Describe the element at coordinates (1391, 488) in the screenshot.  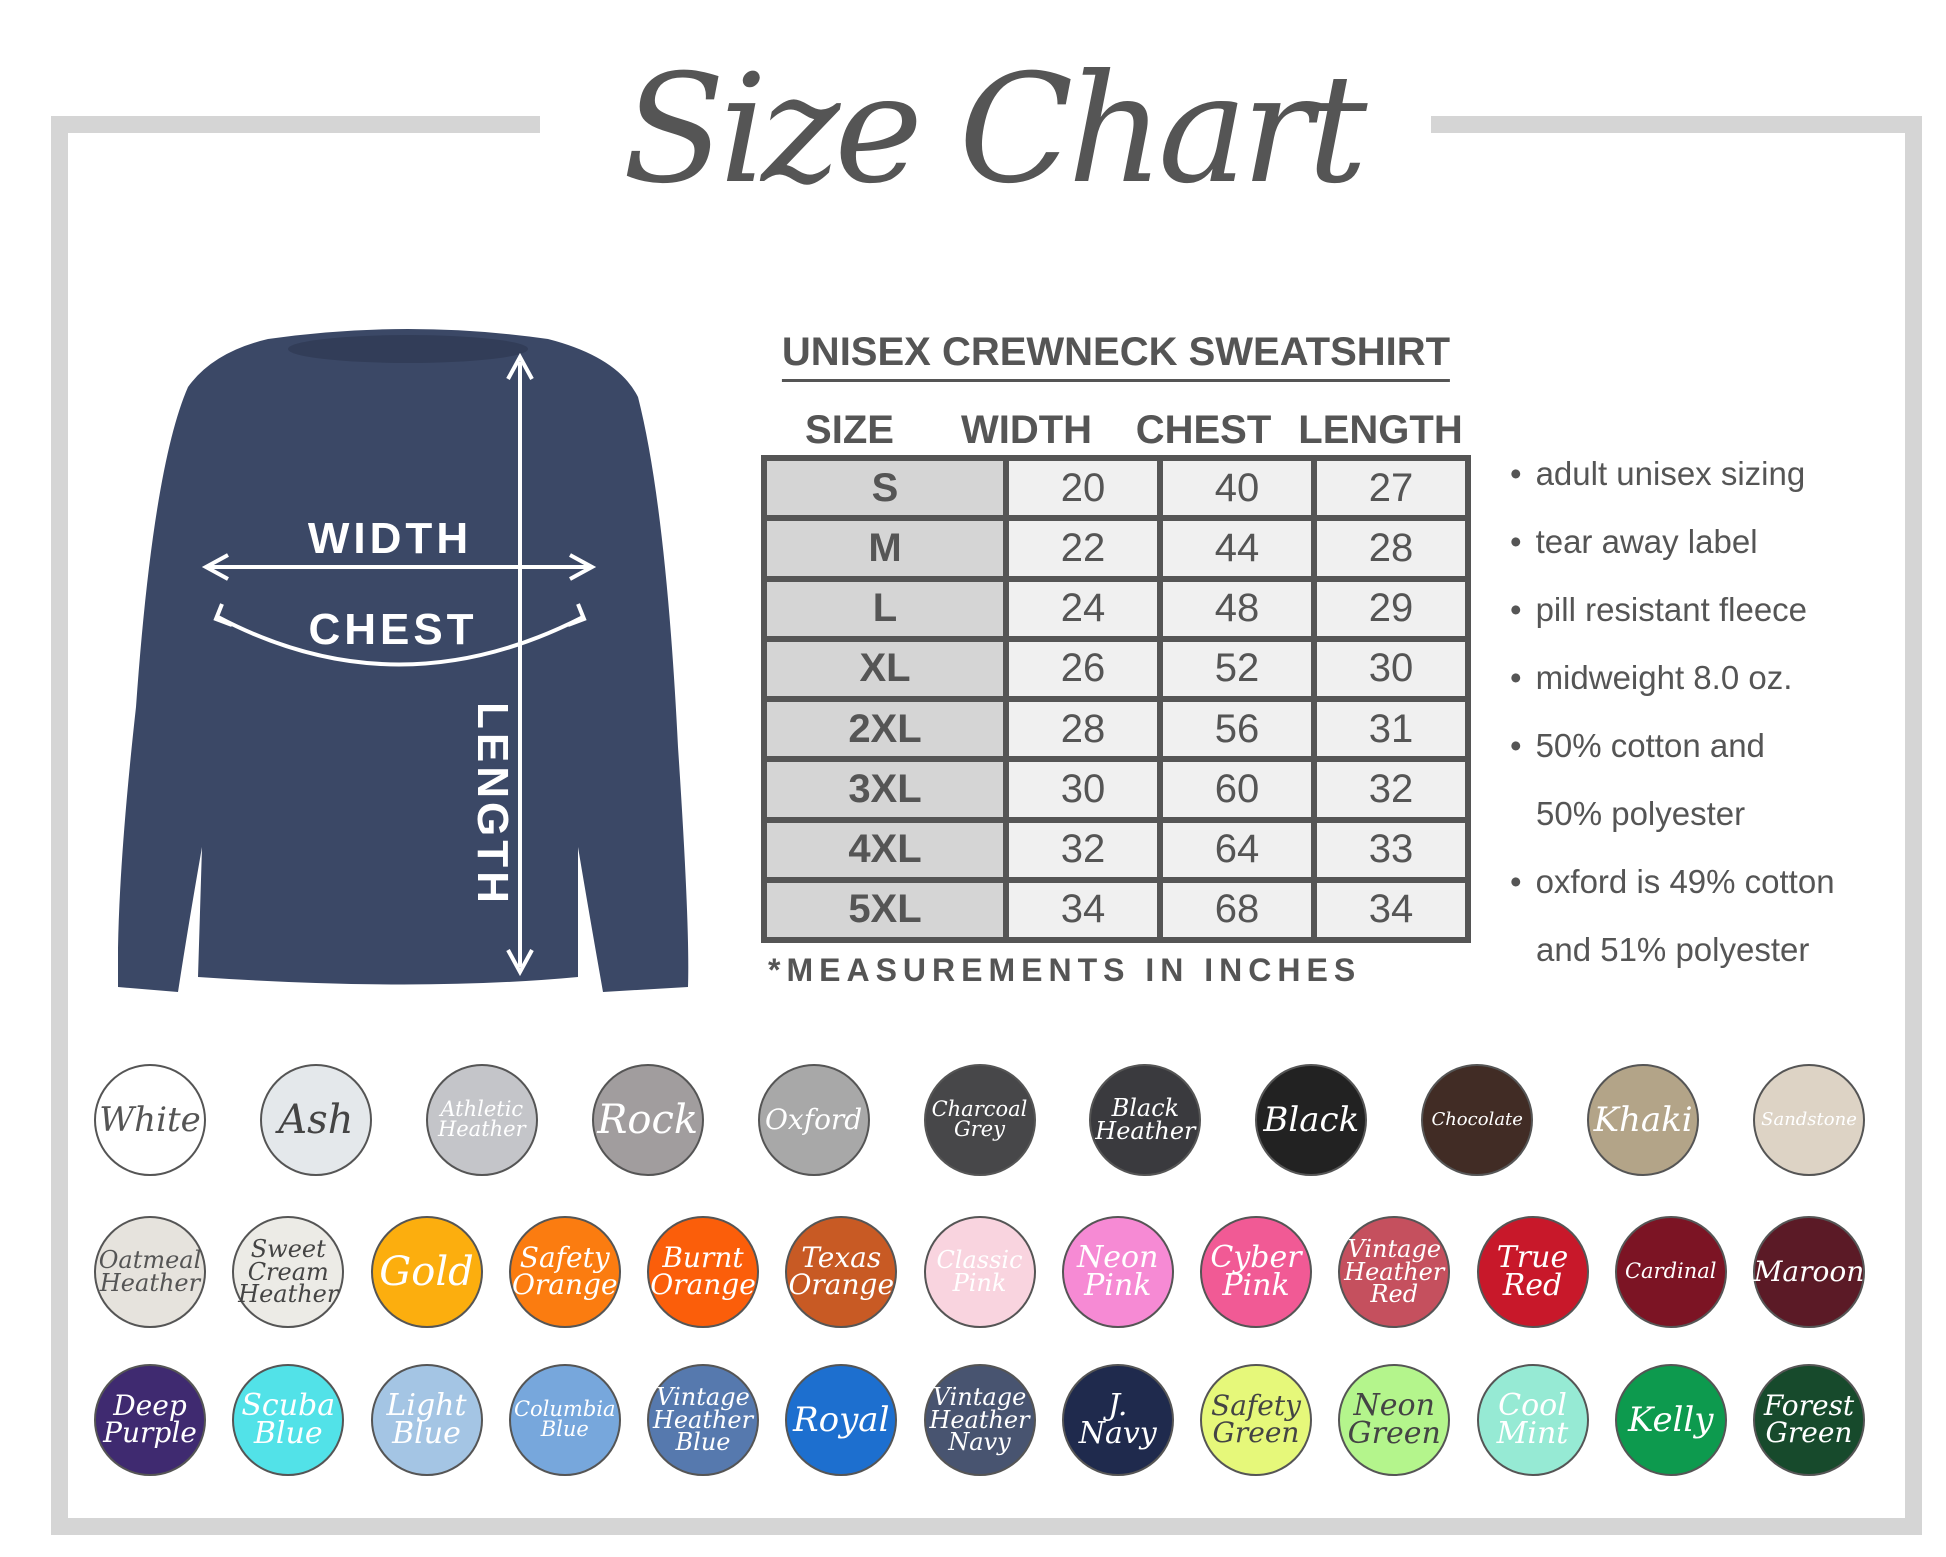
I see `length-cell: 27` at that location.